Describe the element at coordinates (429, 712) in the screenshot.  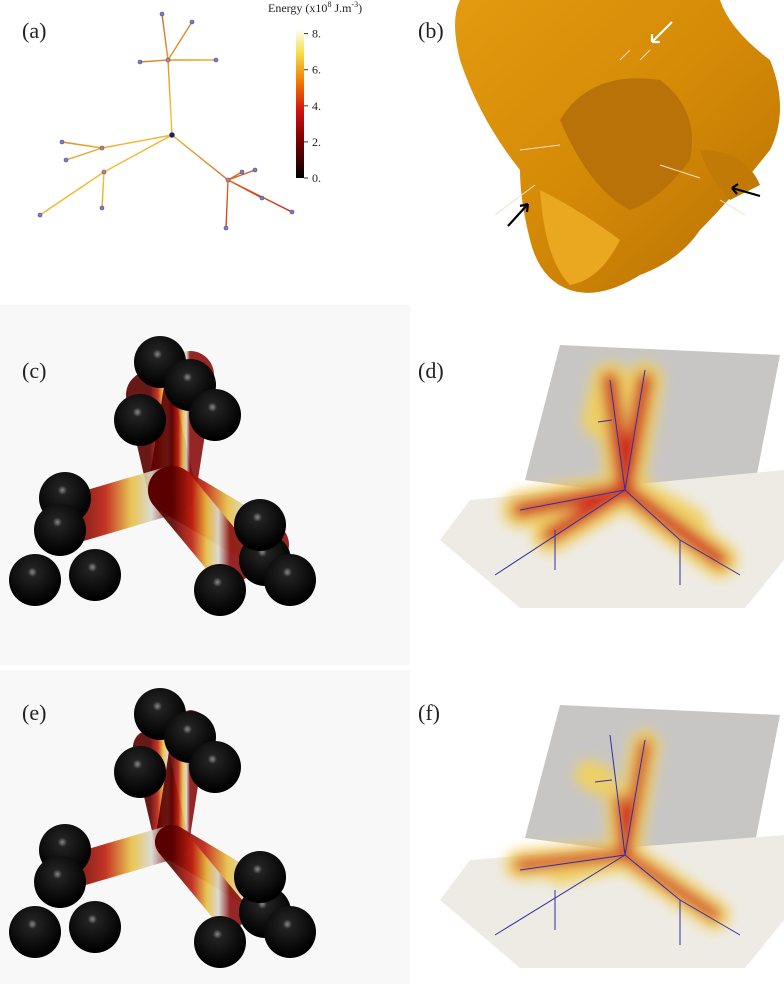
I see `panel-label: (f)` at that location.